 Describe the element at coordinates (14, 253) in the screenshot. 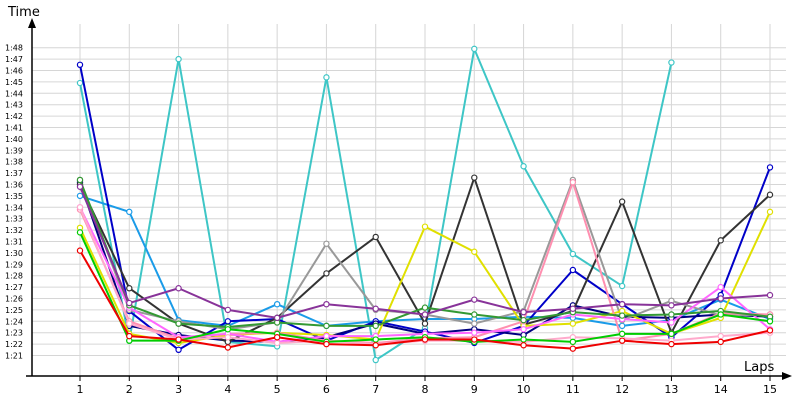

I see `y-tick-label: 1:30` at that location.